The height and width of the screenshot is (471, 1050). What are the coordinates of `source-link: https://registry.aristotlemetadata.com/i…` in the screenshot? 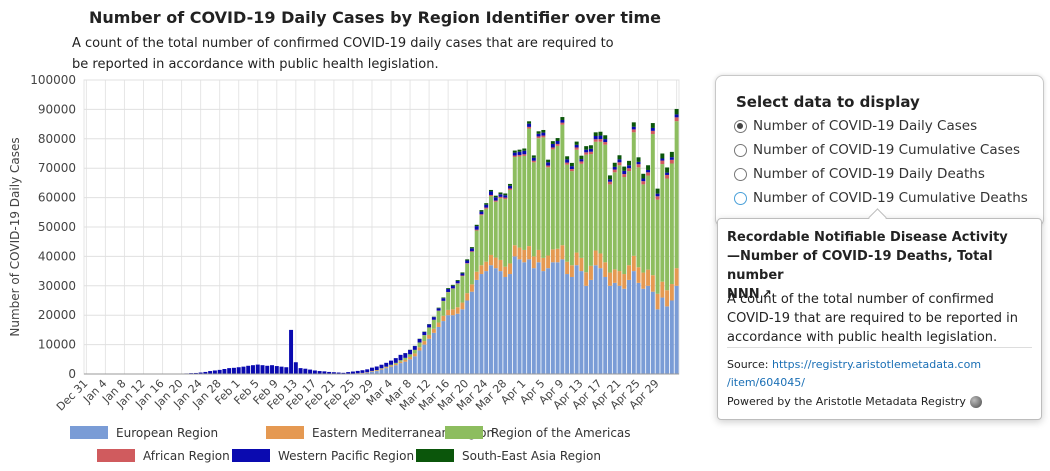 It's located at (854, 373).